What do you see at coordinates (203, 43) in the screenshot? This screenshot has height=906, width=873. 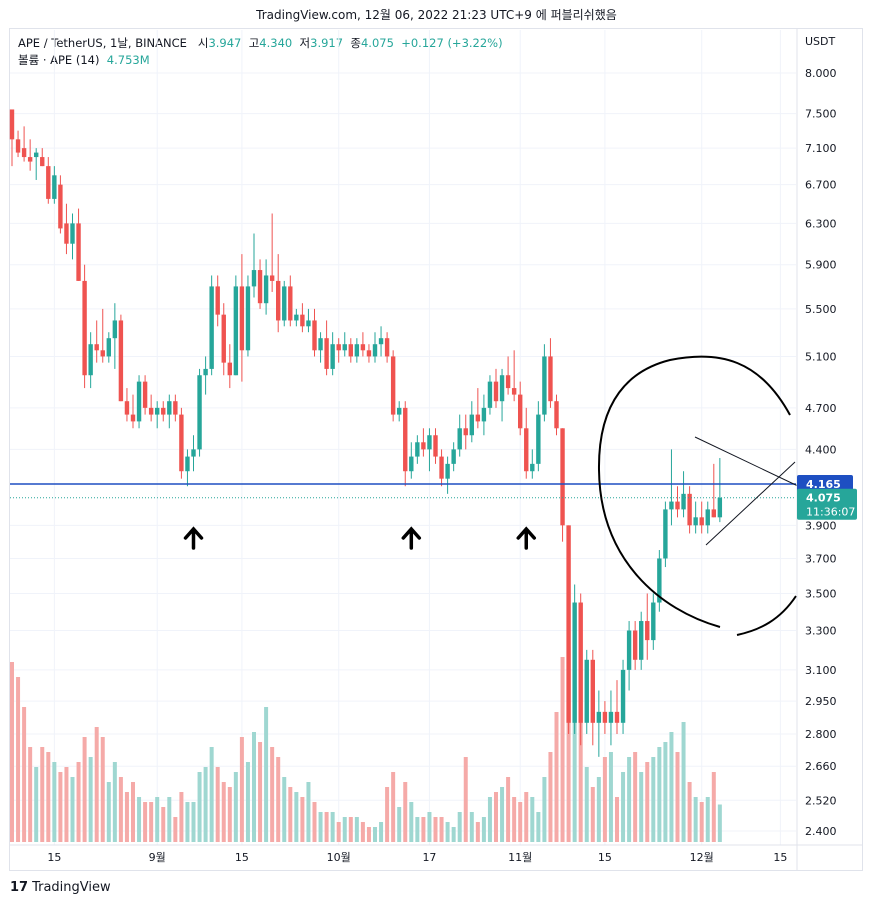 I see `open-label: 시` at bounding box center [203, 43].